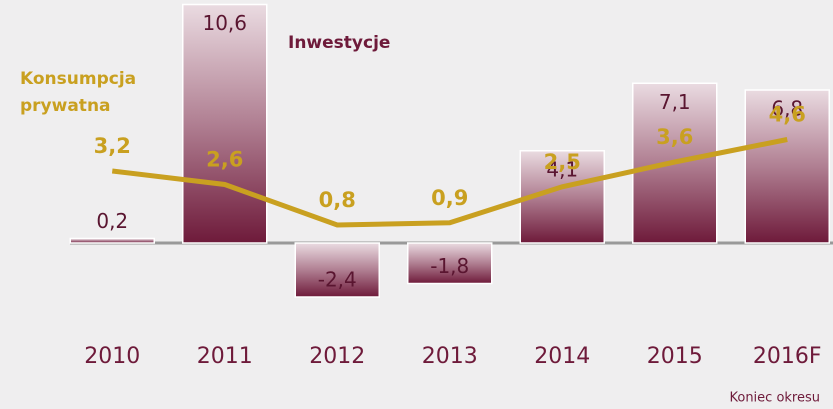 Image resolution: width=833 pixels, height=409 pixels. What do you see at coordinates (224, 23) in the screenshot?
I see `bar-value-label: 10,6` at bounding box center [224, 23].